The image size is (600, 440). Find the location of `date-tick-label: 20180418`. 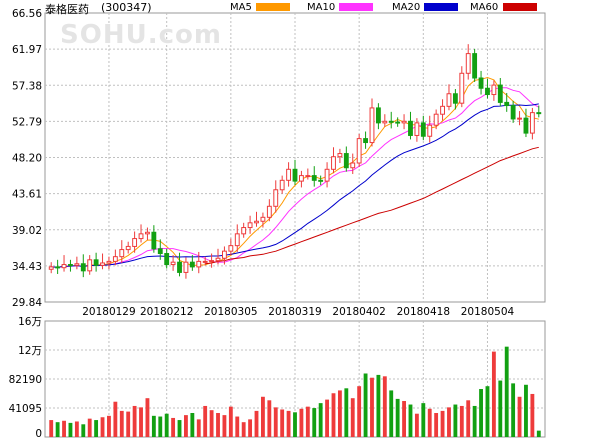

date-tick-label: 20180418 is located at coordinates (423, 312).